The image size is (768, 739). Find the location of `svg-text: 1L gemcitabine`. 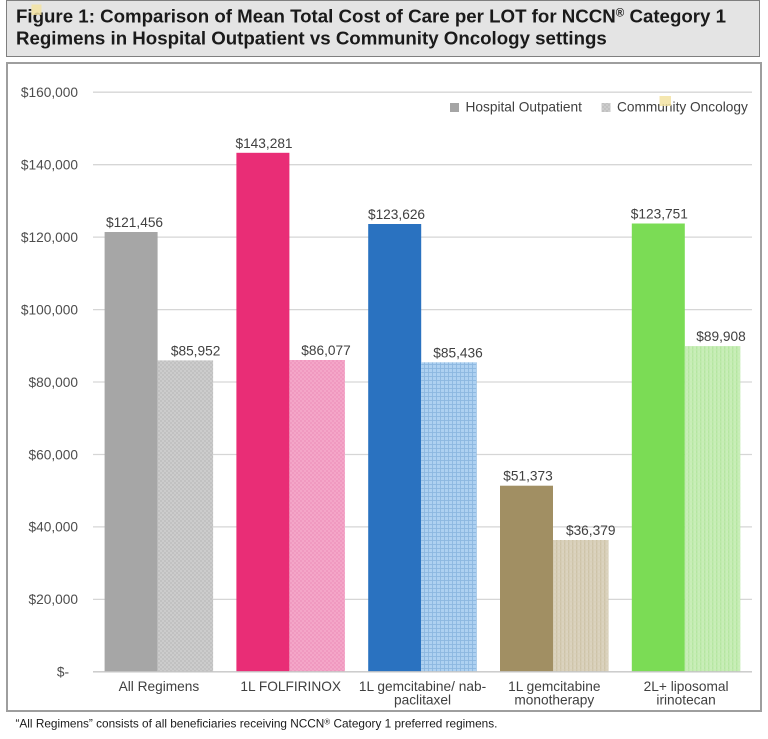

svg-text: 1L gemcitabine is located at coordinates (554, 686).